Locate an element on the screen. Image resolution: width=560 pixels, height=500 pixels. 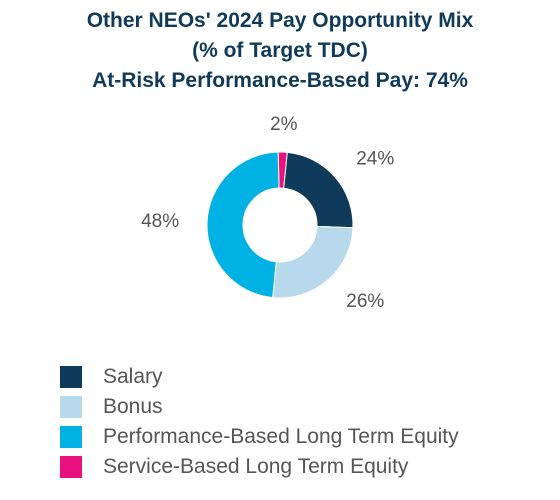
legend-swatch-bonus is located at coordinates (71, 407).